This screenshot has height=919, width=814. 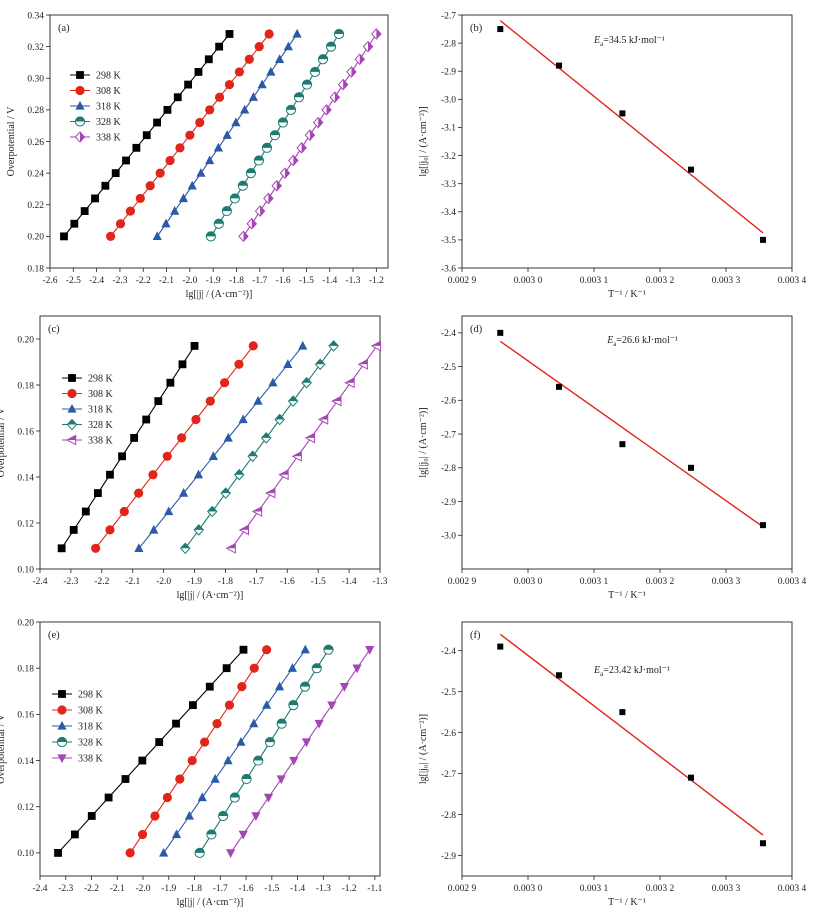 I want to click on x-tick-label: -2.3, so click(x=70, y=582).